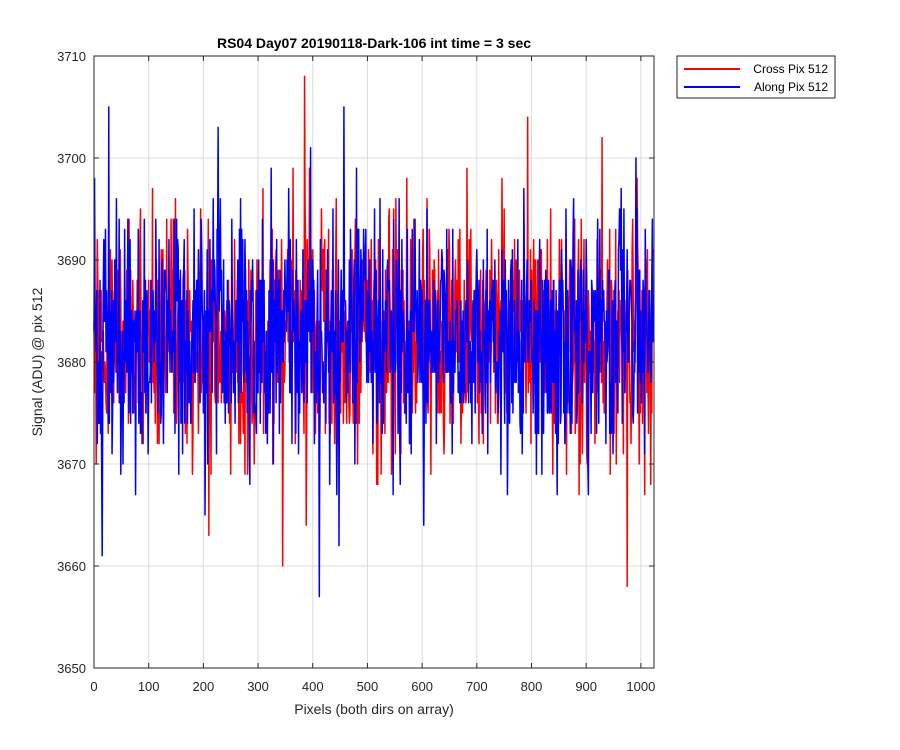 This screenshot has height=750, width=900. What do you see at coordinates (71, 464) in the screenshot?
I see `y-tick-label: 3670` at bounding box center [71, 464].